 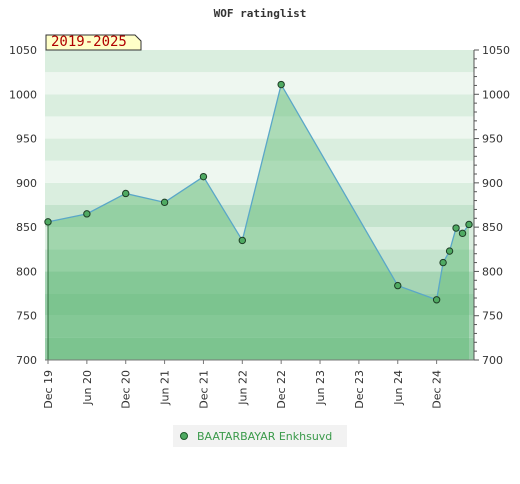 What do you see at coordinates (23, 94) in the screenshot?
I see `y-tick-label-left: 1000` at bounding box center [23, 94].